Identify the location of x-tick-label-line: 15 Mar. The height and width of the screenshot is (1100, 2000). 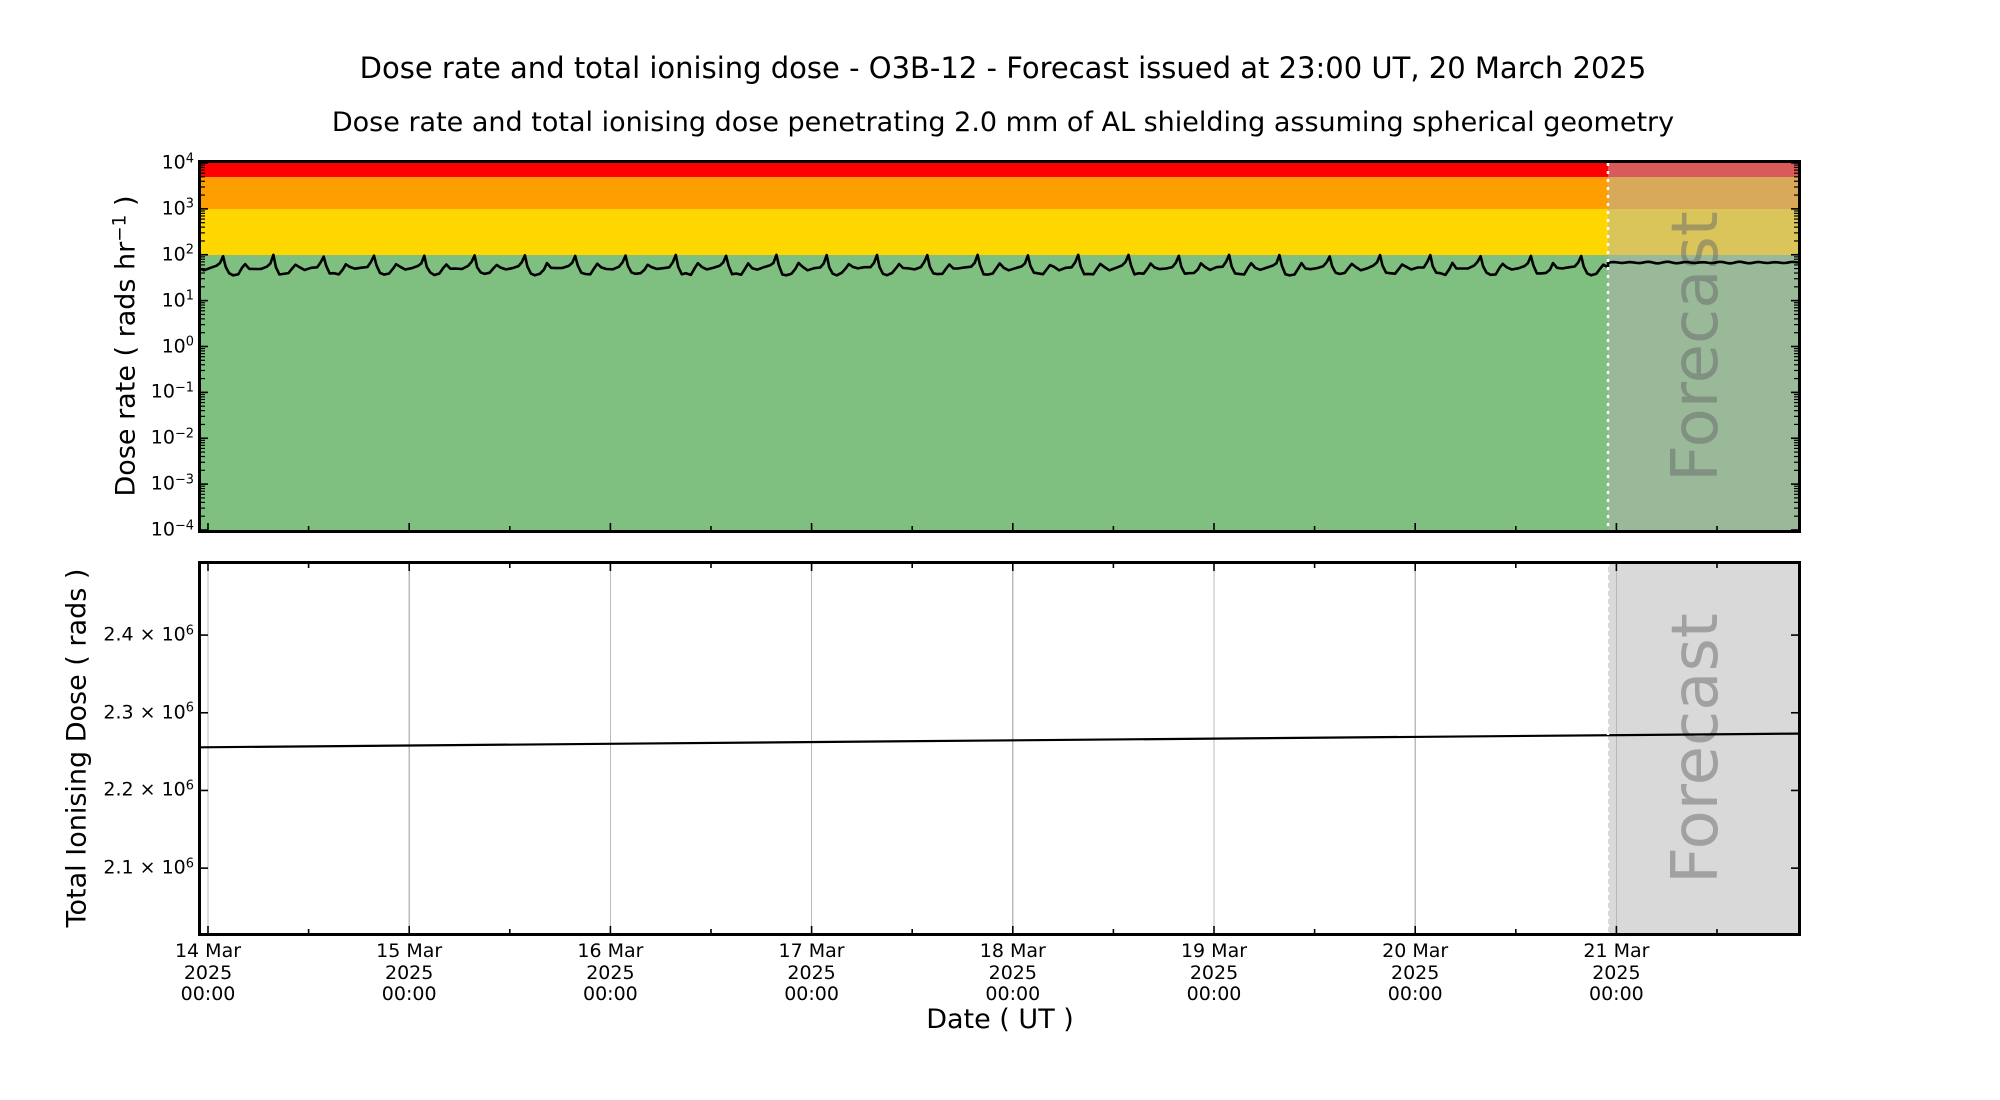
(409, 951).